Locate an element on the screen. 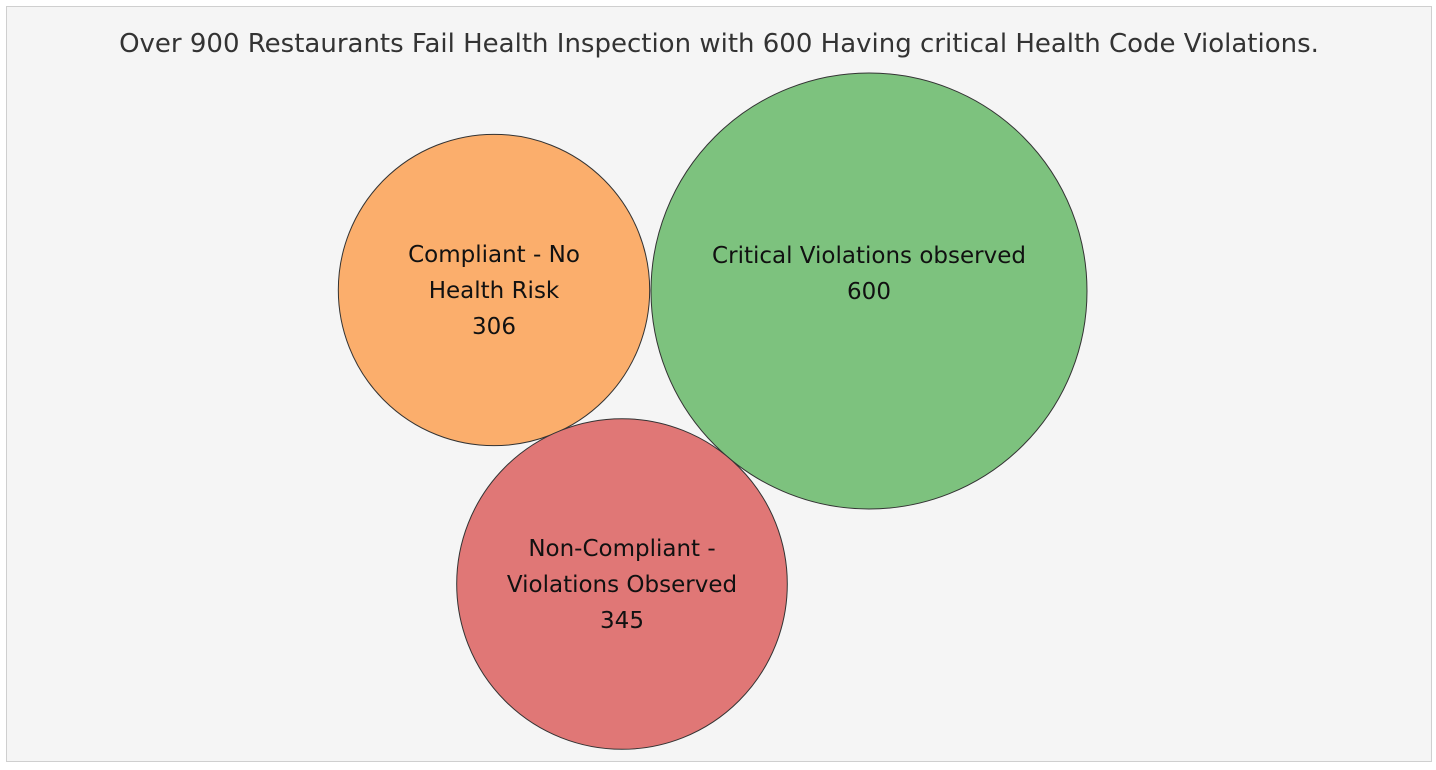  bubble-compliant-no-health-risk: Compliant - No Health Risk 306 is located at coordinates (494, 290).